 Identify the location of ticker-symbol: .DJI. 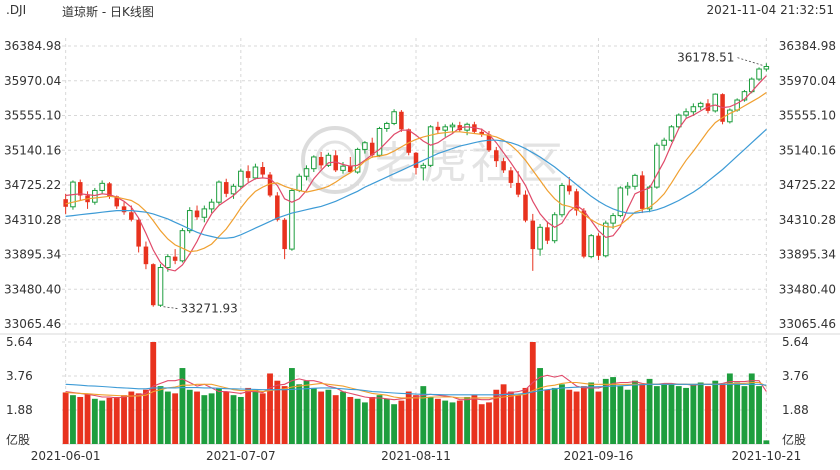
(16, 10).